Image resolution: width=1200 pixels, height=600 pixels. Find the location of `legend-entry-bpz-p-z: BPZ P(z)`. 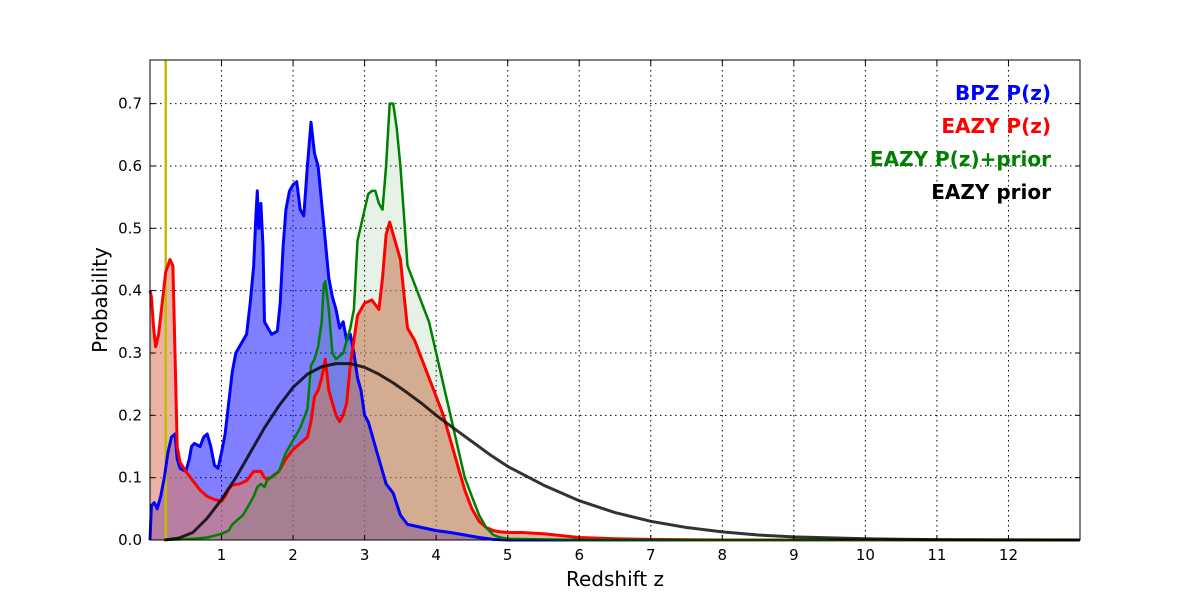

legend-entry-bpz-p-z: BPZ P(z) is located at coordinates (1003, 93).